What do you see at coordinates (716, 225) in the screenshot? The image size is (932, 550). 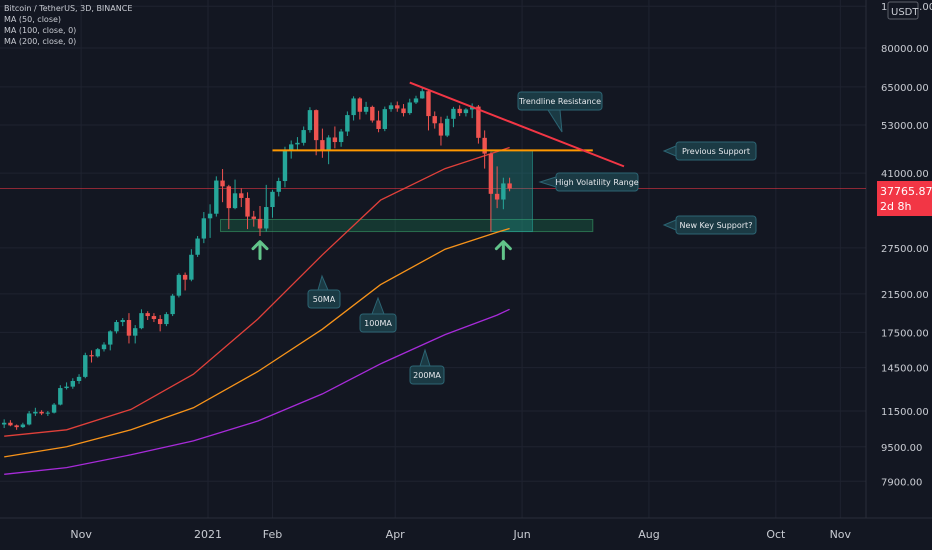 I see `callout-text: New Key Support?` at bounding box center [716, 225].